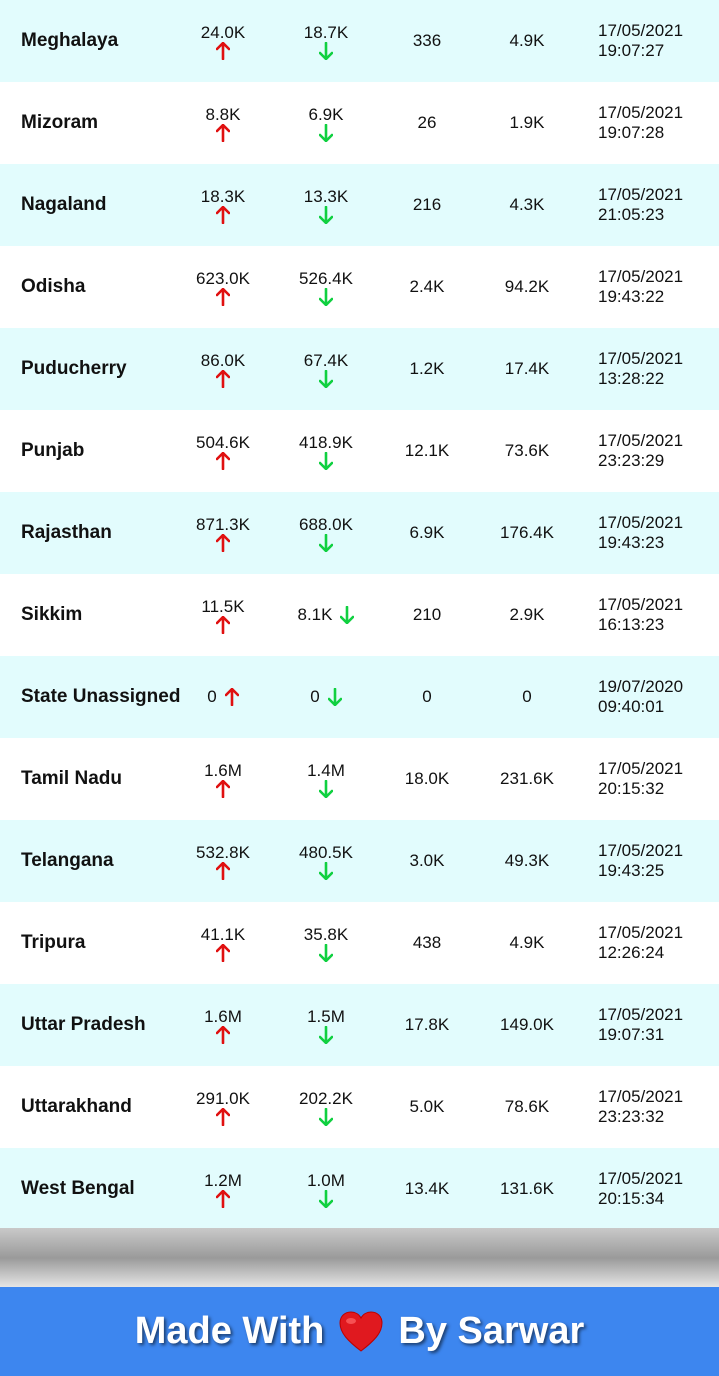 The image size is (719, 1376). I want to click on state-name: State Unassigned, so click(101, 696).